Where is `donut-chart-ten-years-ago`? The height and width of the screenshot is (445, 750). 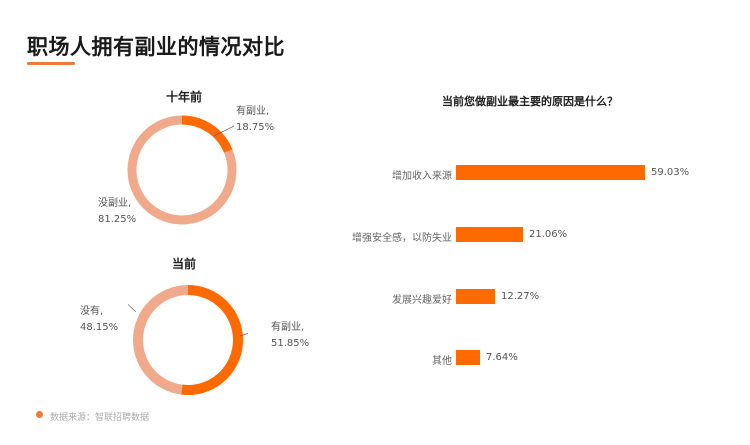 donut-chart-ten-years-ago is located at coordinates (182, 170).